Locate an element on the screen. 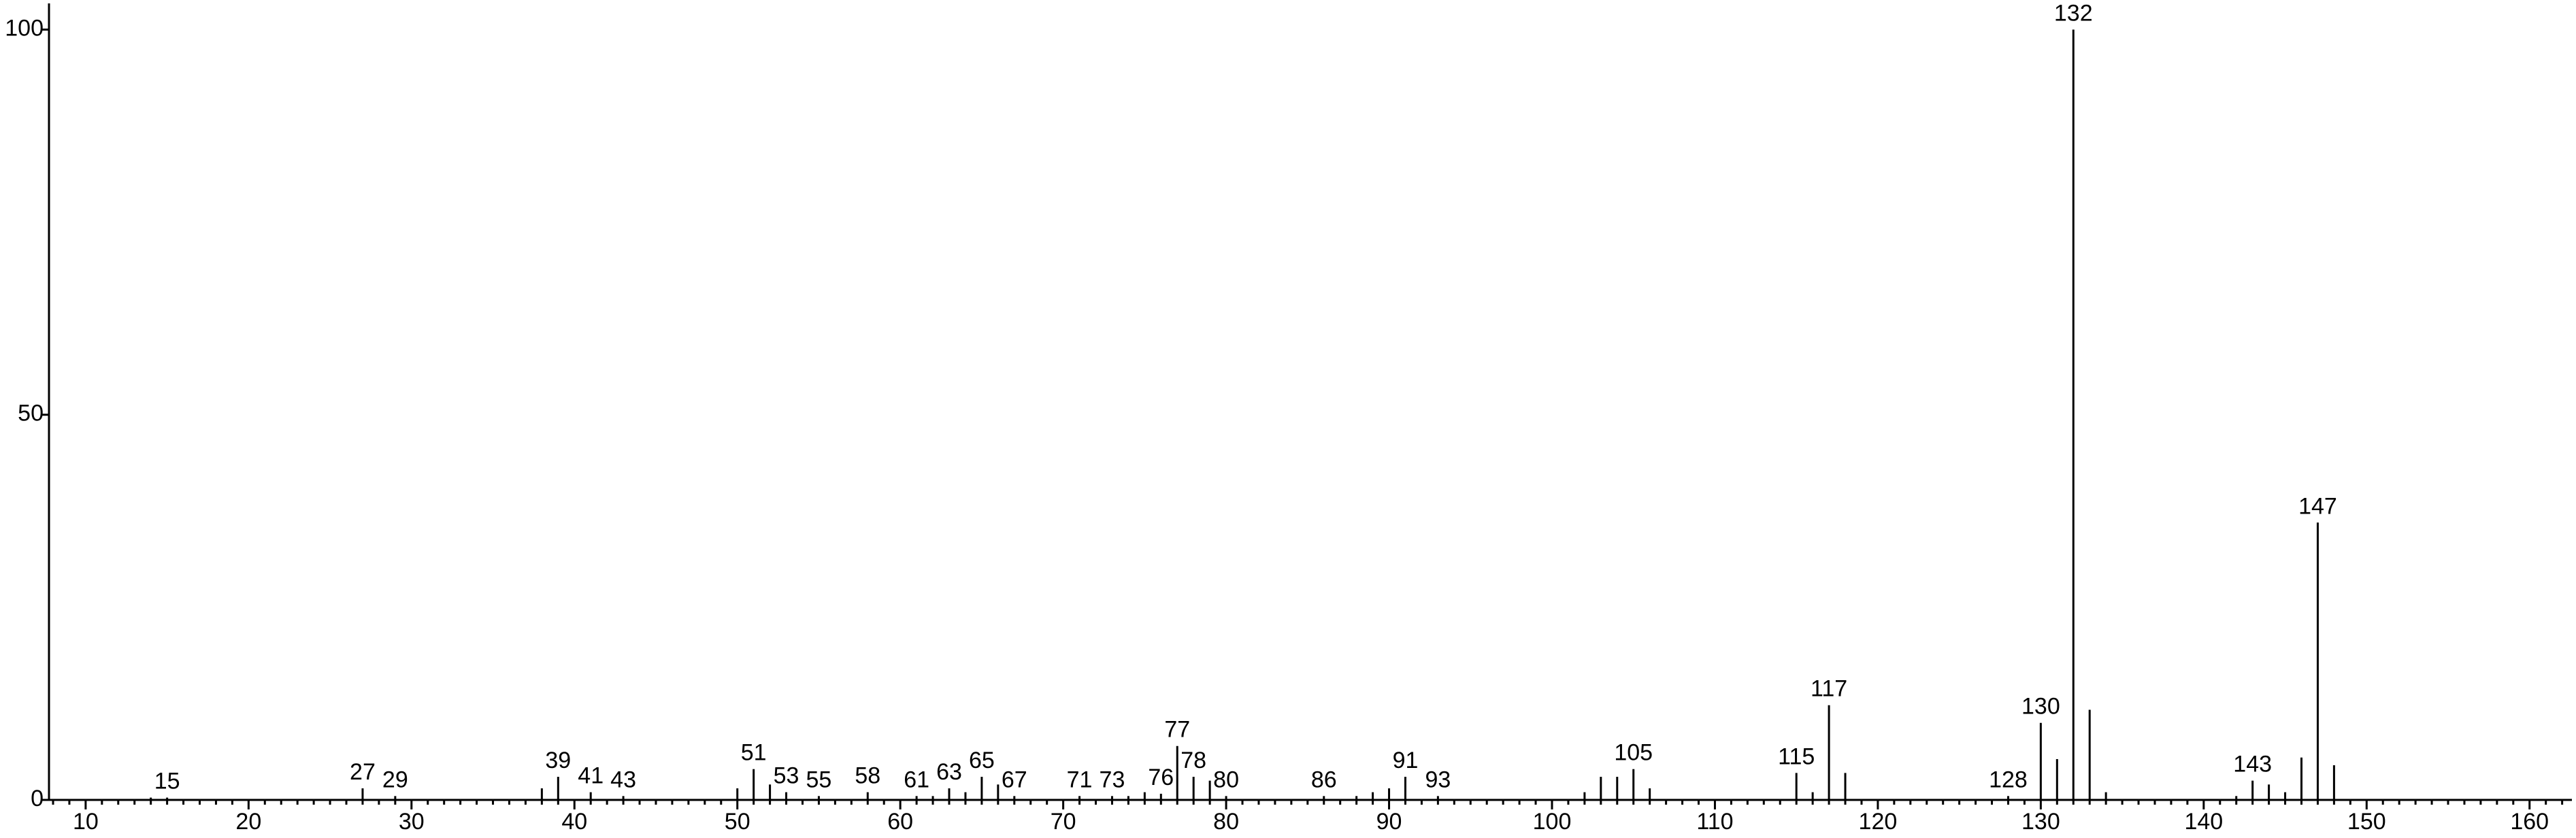 The height and width of the screenshot is (838, 2576). peak-label: 65 is located at coordinates (982, 761).